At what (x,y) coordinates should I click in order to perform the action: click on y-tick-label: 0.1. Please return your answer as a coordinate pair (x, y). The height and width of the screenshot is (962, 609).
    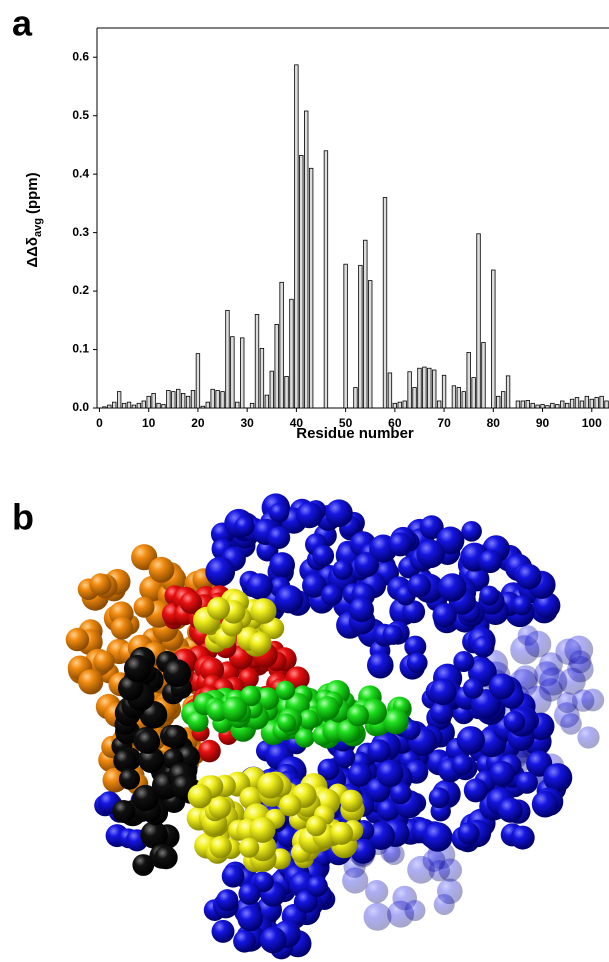
    Looking at the image, I should click on (80, 349).